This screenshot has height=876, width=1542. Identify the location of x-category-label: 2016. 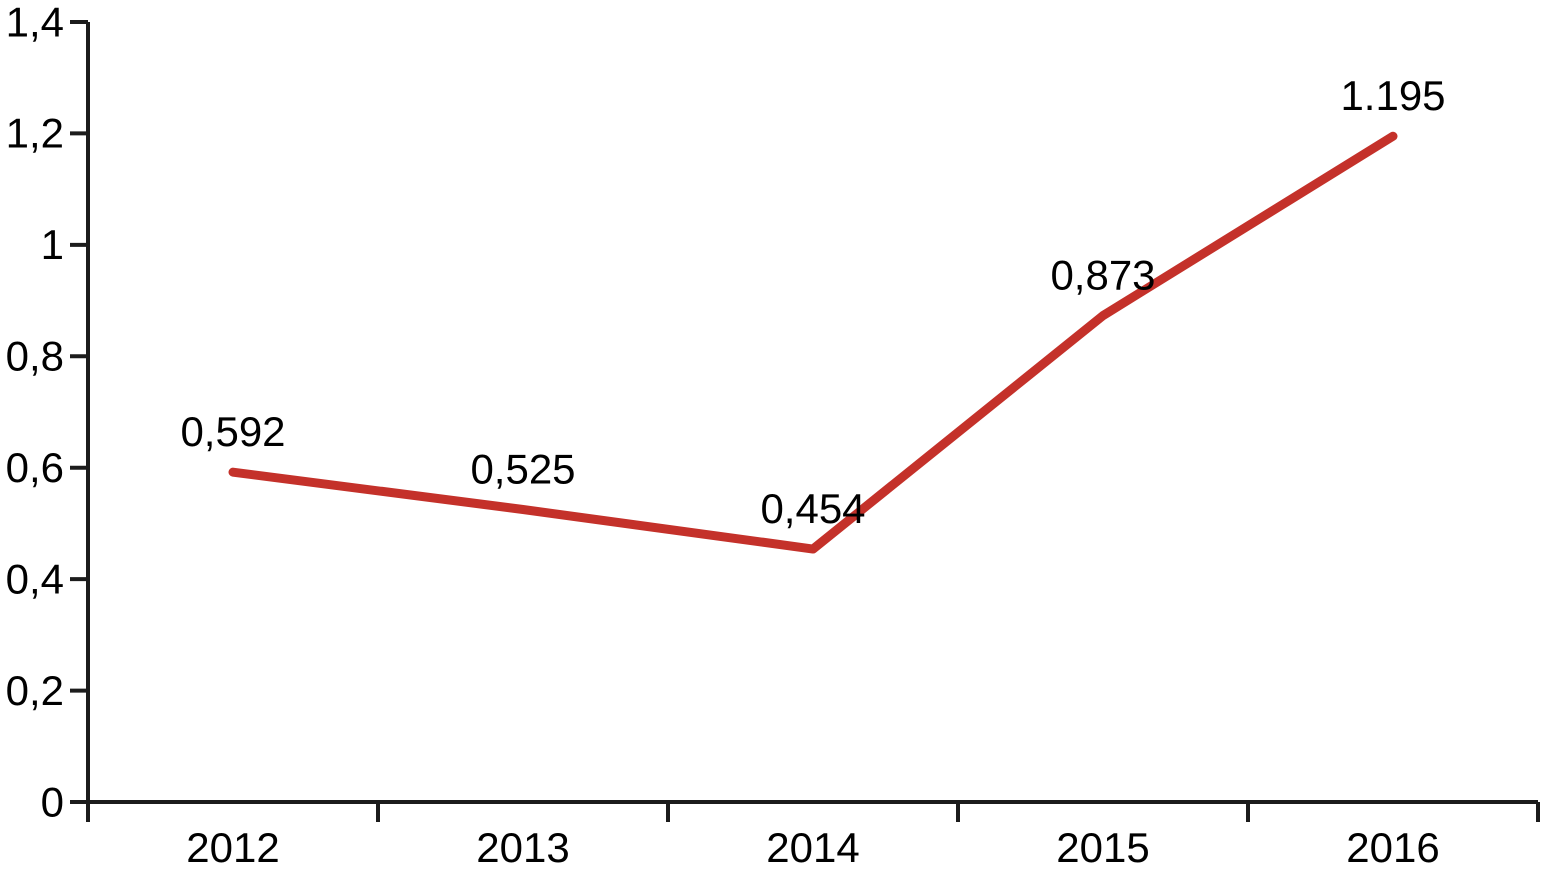
(1392, 847).